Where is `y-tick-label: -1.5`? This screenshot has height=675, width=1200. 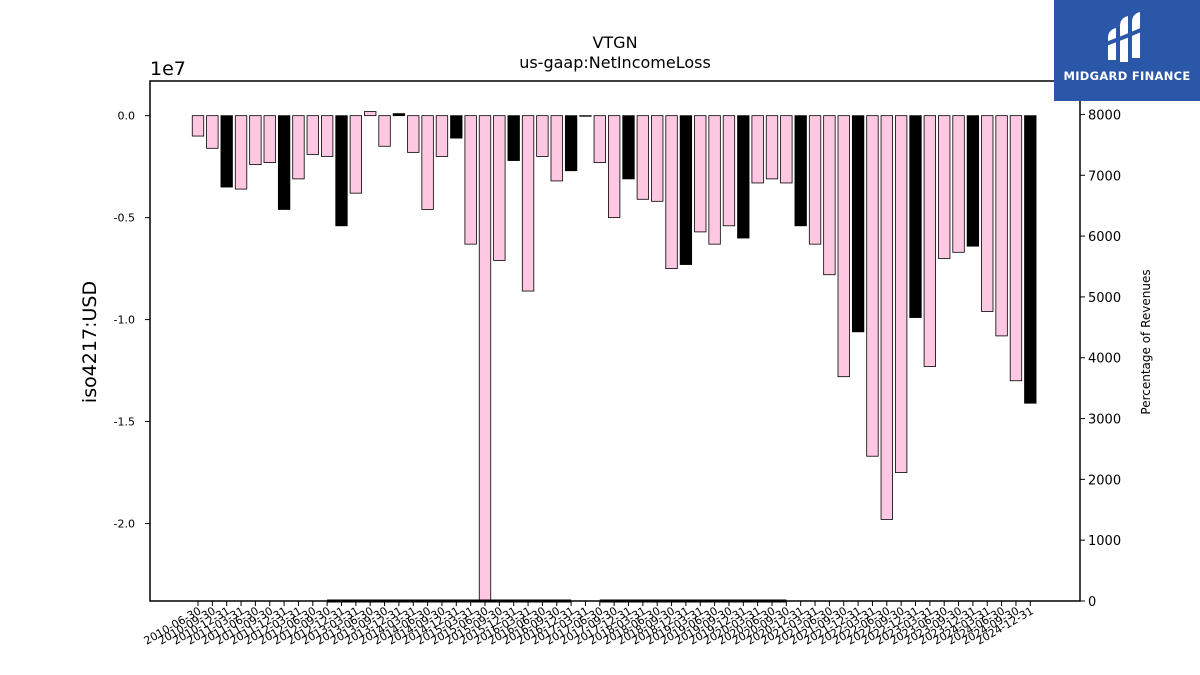
y-tick-label: -1.5 is located at coordinates (124, 422).